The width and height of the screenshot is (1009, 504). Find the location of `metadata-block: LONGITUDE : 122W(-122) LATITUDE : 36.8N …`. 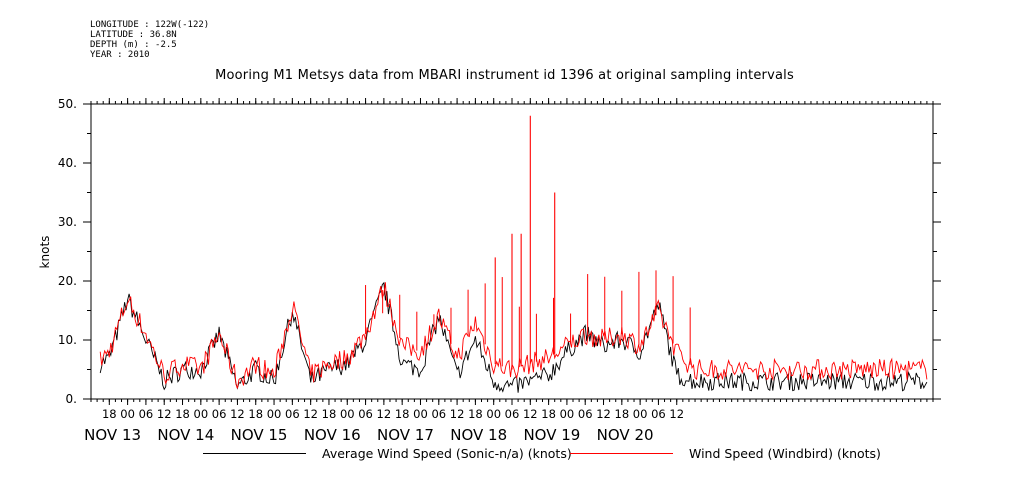

metadata-block: LONGITUDE : 122W(-122) LATITUDE : 36.8N … is located at coordinates (149, 40).